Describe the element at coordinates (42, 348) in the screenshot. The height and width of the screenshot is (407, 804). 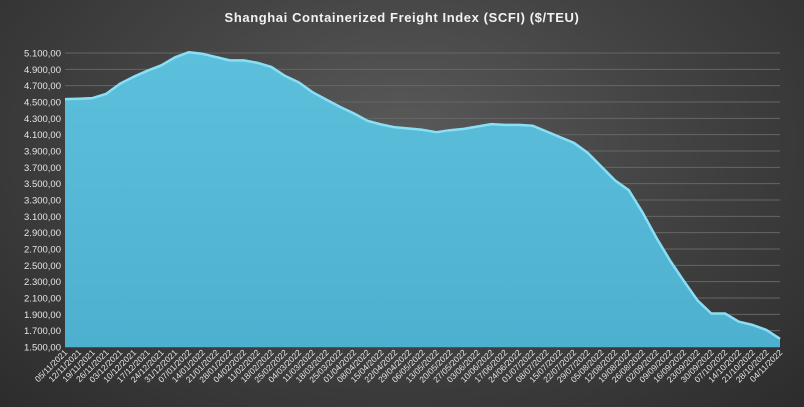
I see `y-tick-label: 1.500,00` at that location.